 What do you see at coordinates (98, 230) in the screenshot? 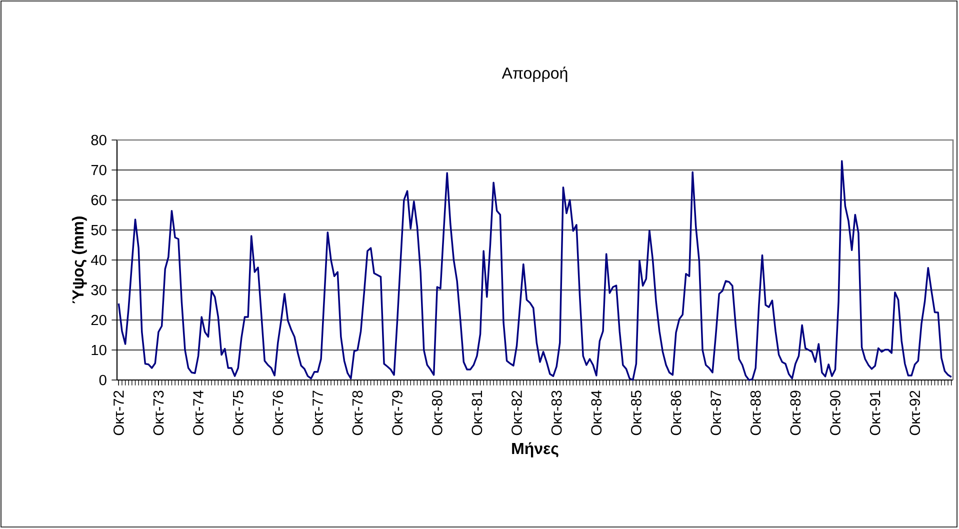
I see `y-tick-label: 50` at bounding box center [98, 230].